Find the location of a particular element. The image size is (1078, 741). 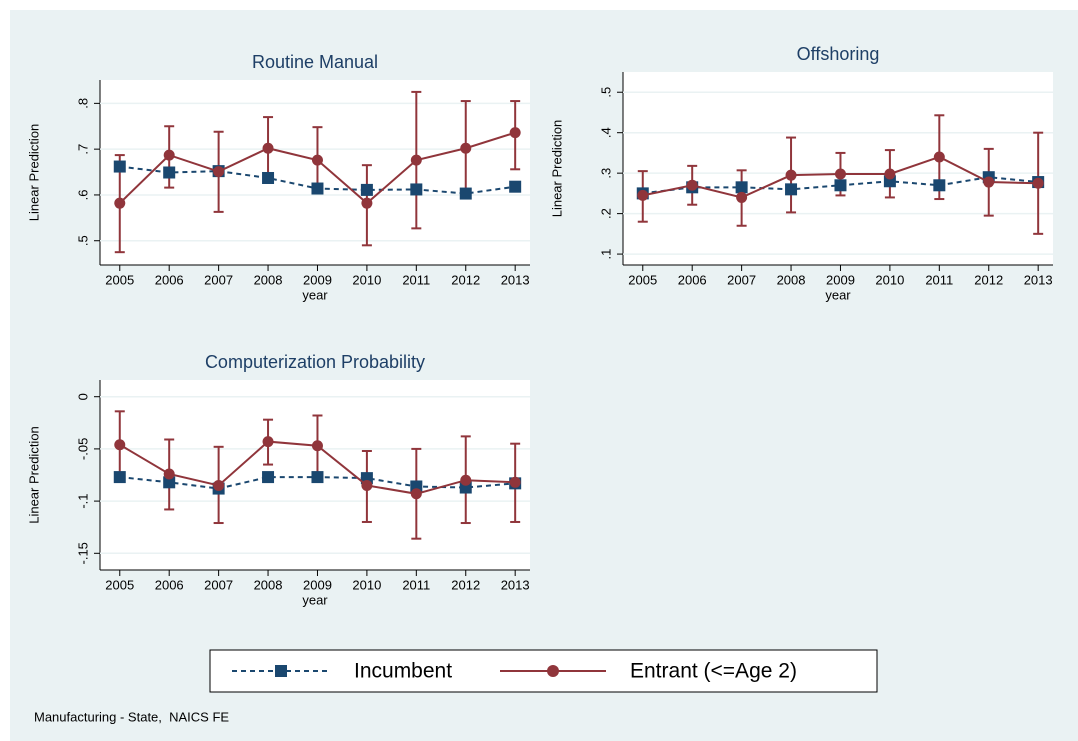

y-tick-label: .1 is located at coordinates (605, 254).